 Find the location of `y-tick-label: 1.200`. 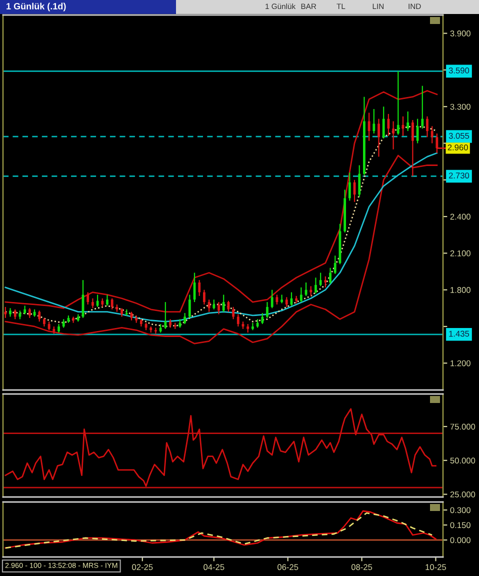

y-tick-label: 1.200 is located at coordinates (460, 363).